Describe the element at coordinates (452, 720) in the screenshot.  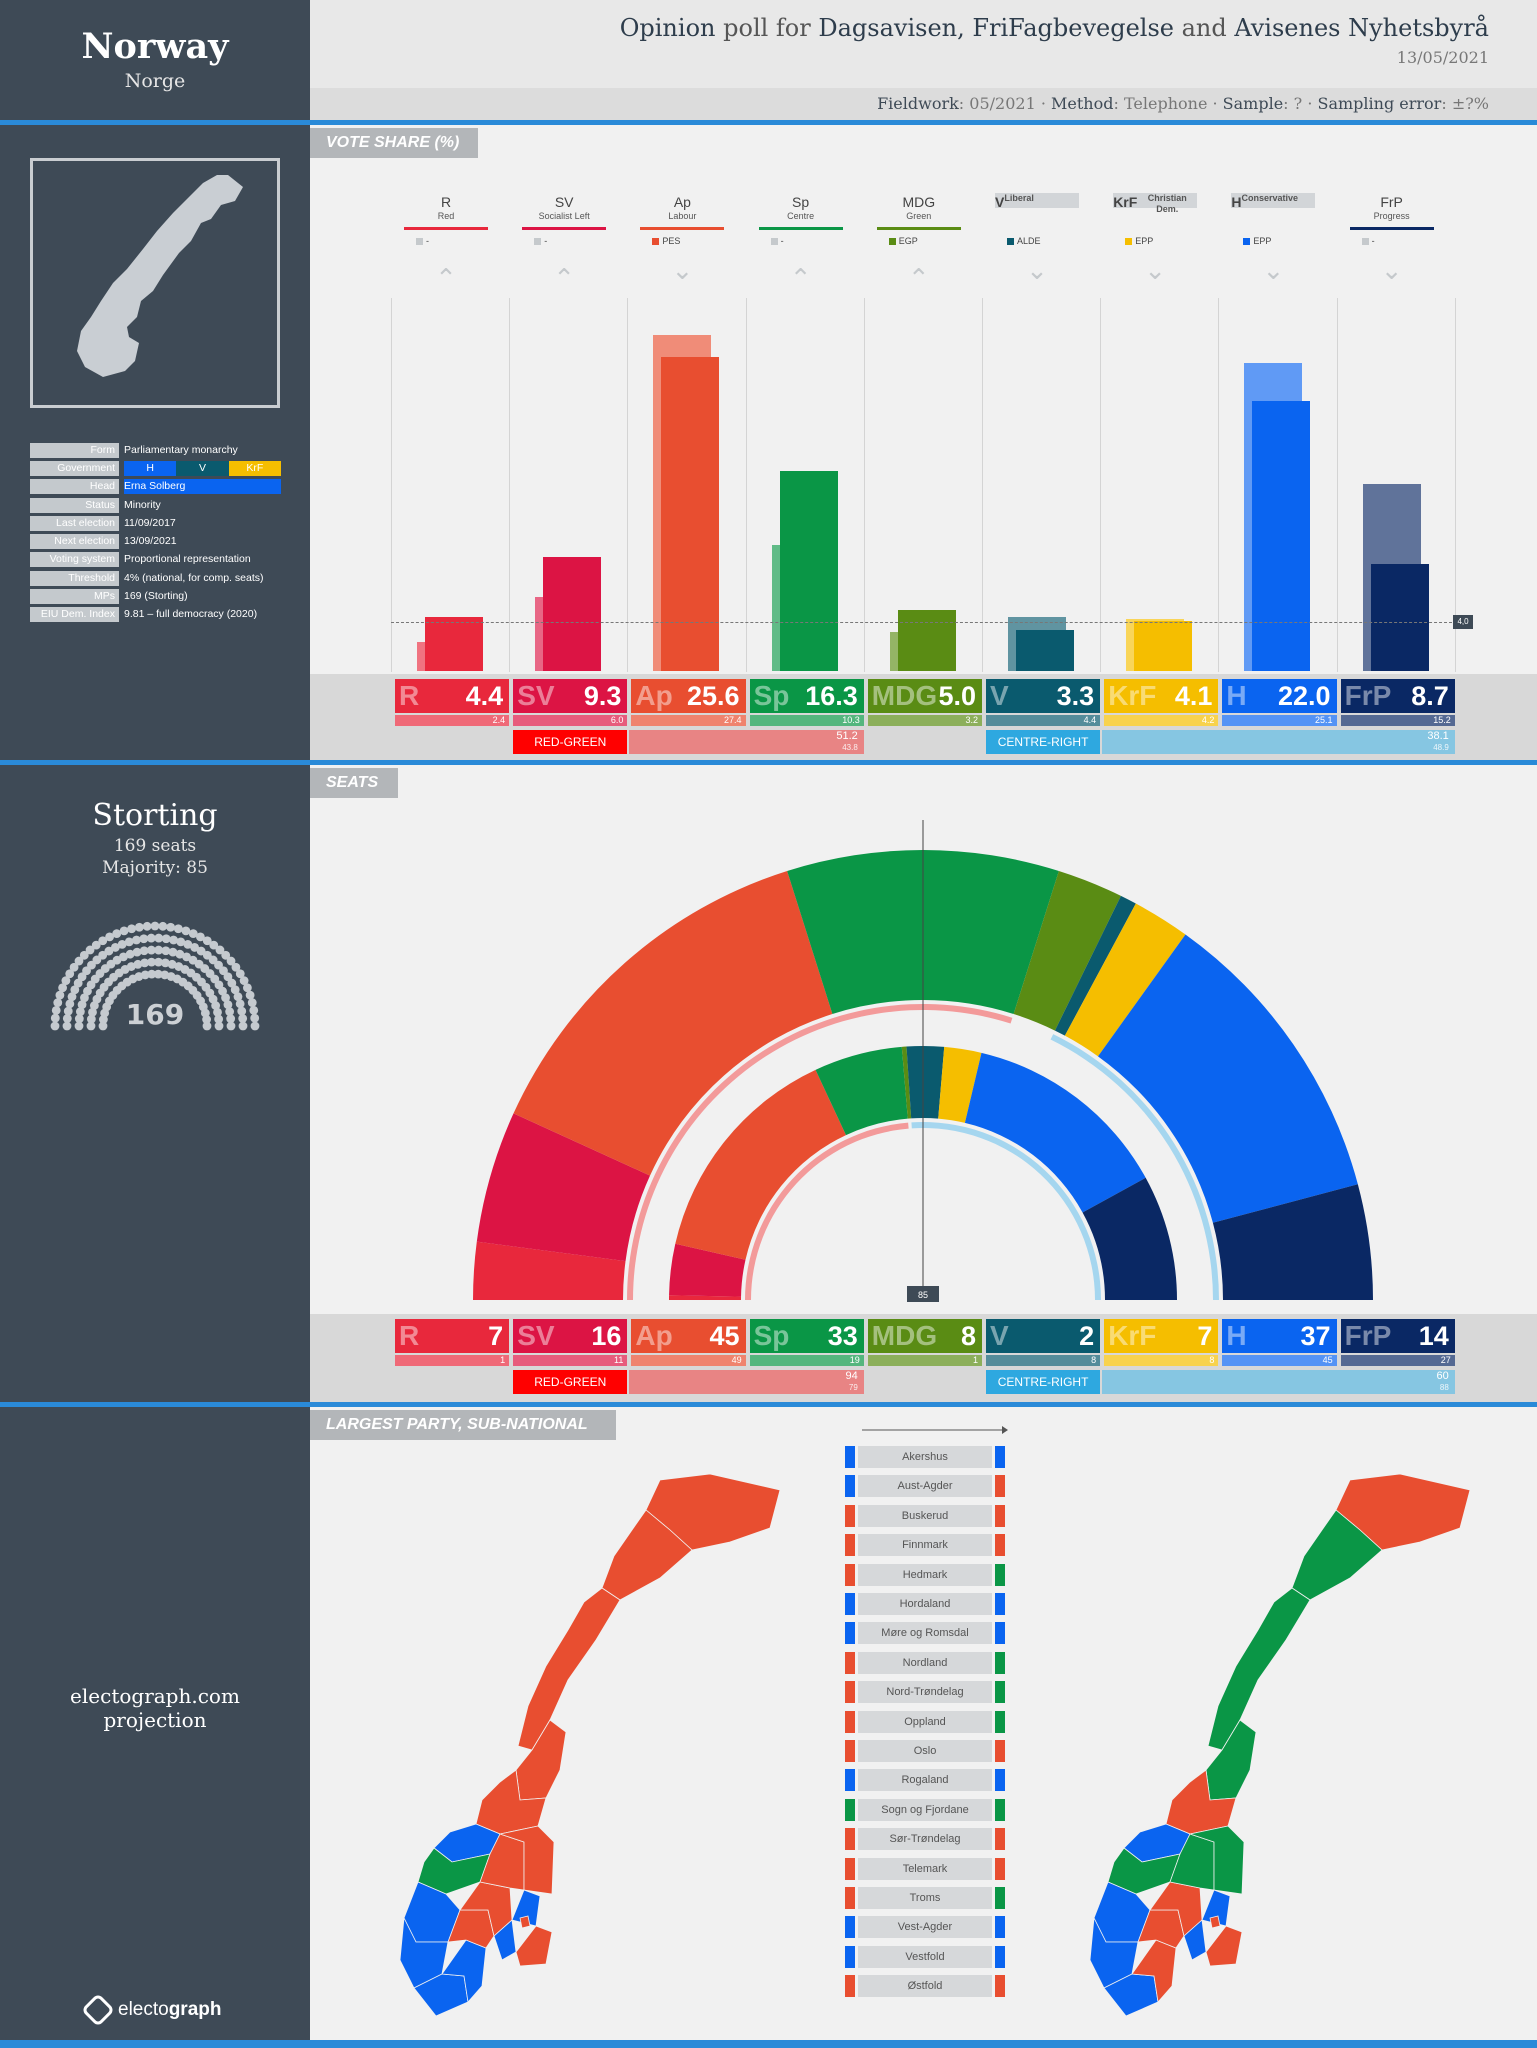
I see `previous-vote-value: 2.4` at that location.